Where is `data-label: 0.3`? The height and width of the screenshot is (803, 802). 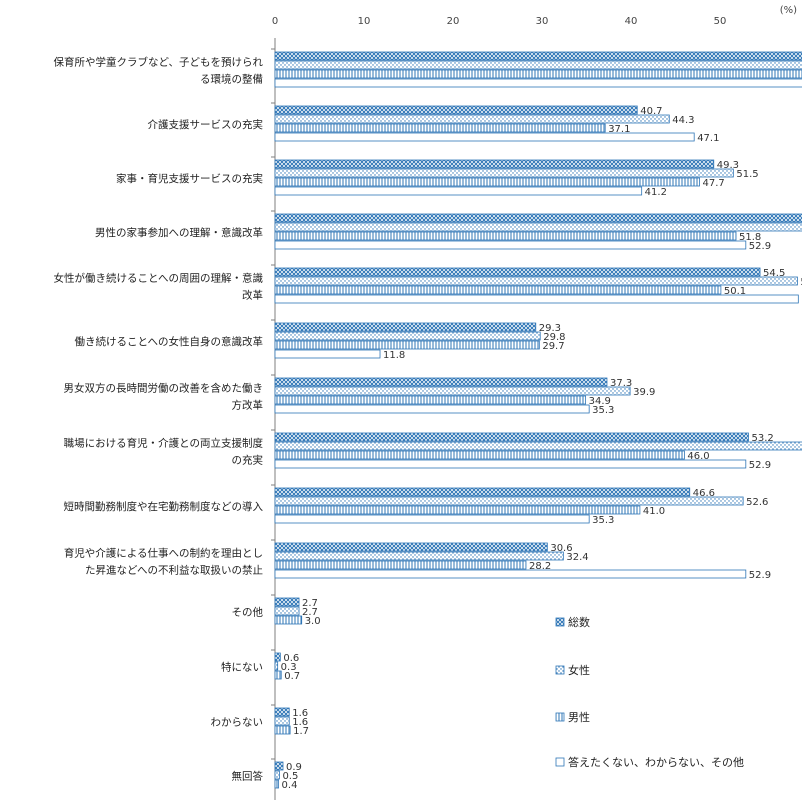 data-label: 0.3 is located at coordinates (289, 667).